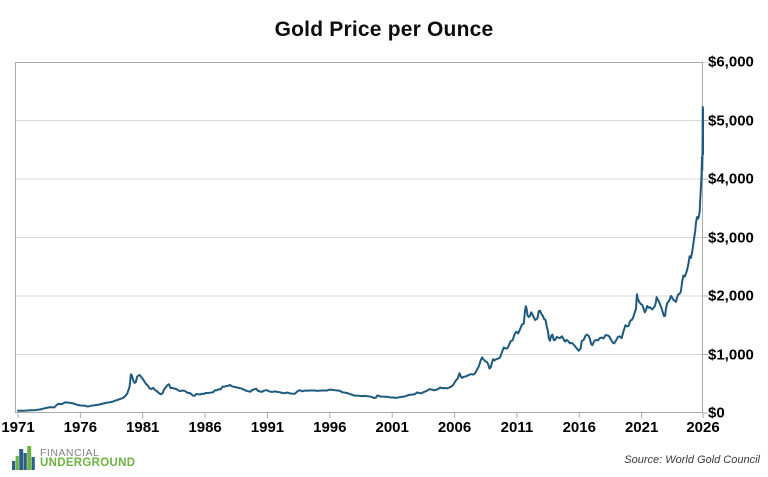 The image size is (768, 477). Describe the element at coordinates (731, 237) in the screenshot. I see `y-tick-label: $3,000` at that location.